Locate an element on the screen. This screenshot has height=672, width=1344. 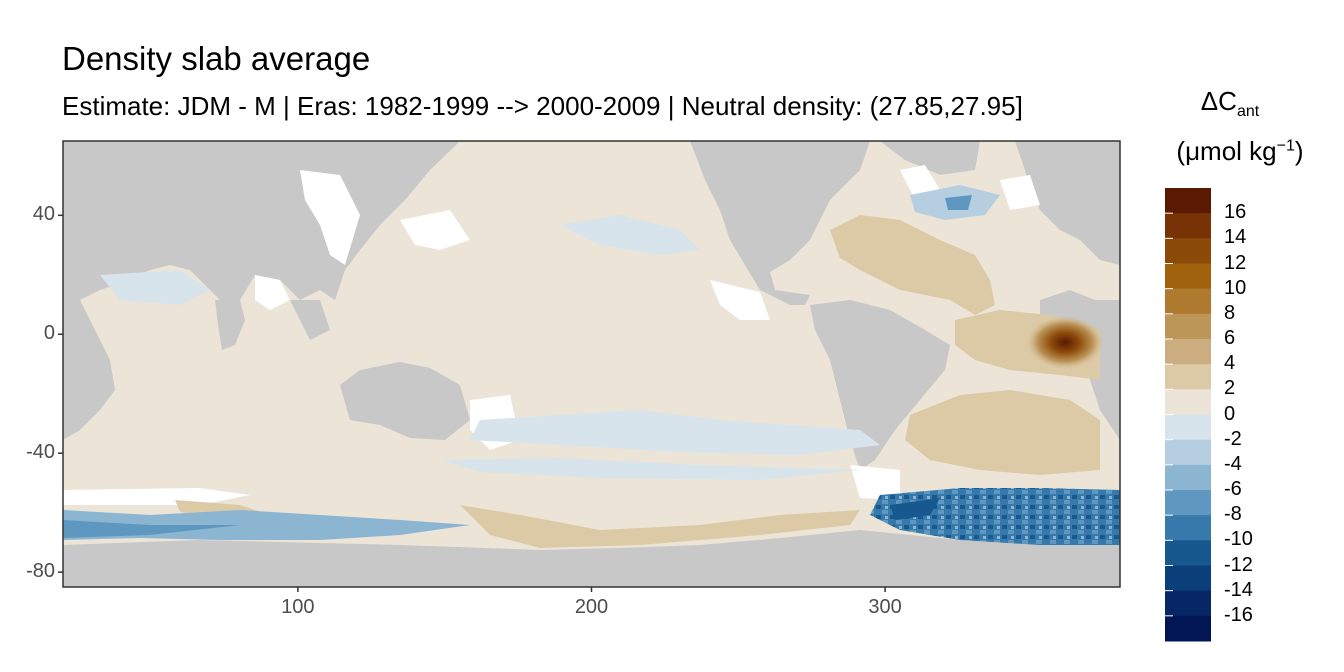
legend-label: 16 is located at coordinates (1235, 212).